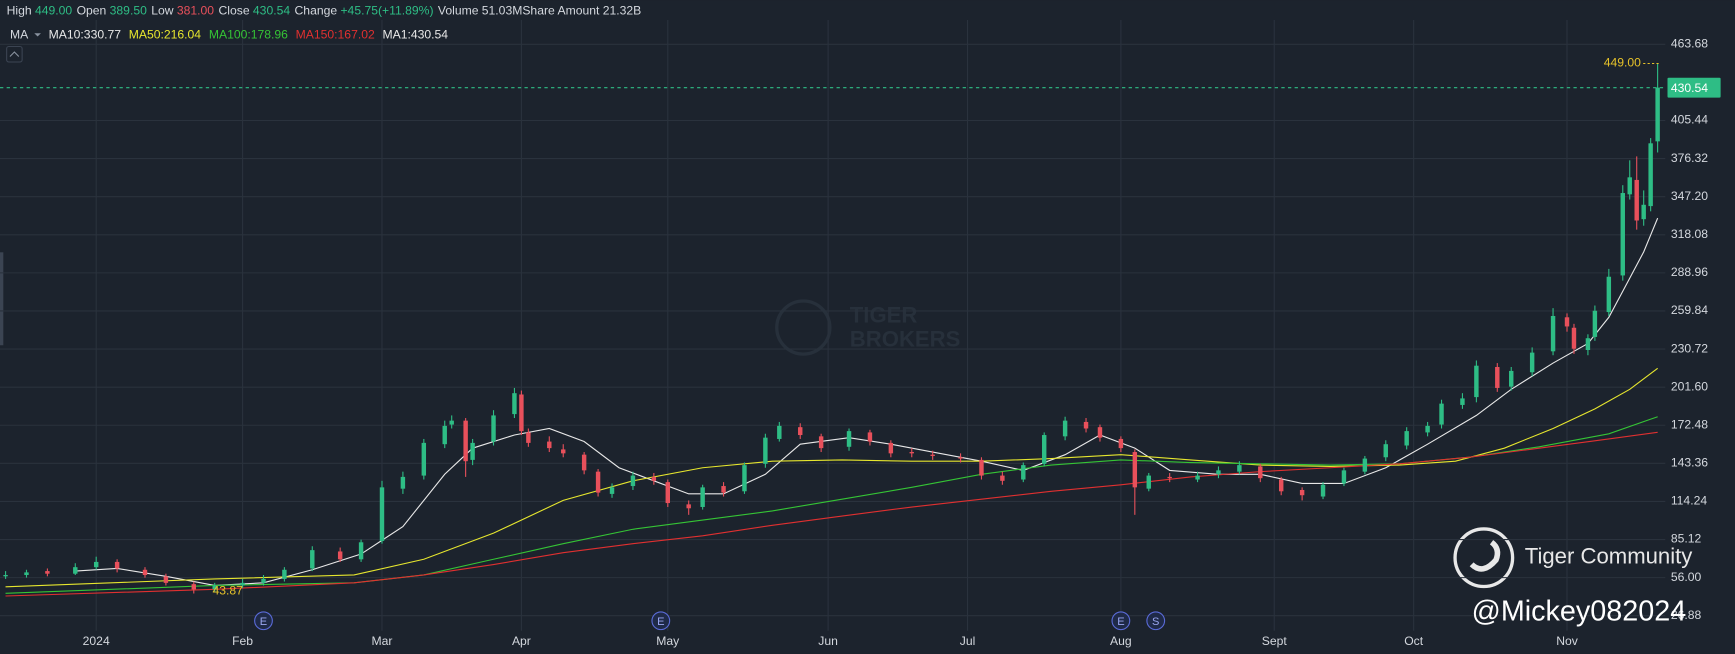  Describe the element at coordinates (1689, 158) in the screenshot. I see `y-tick-label: 376.32` at that location.